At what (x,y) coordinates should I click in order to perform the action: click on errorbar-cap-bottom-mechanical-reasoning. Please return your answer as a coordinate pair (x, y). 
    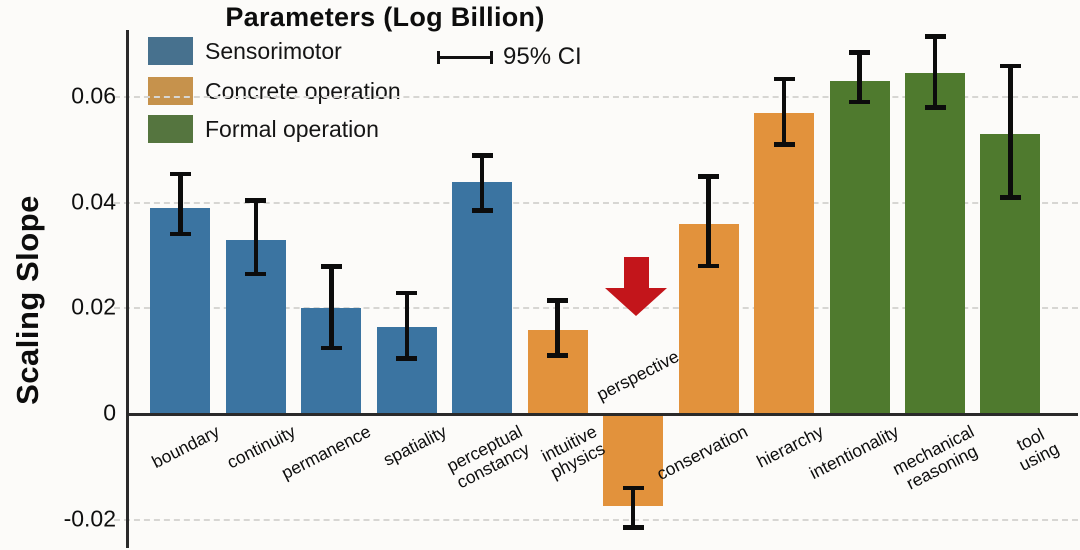
    Looking at the image, I should click on (935, 107).